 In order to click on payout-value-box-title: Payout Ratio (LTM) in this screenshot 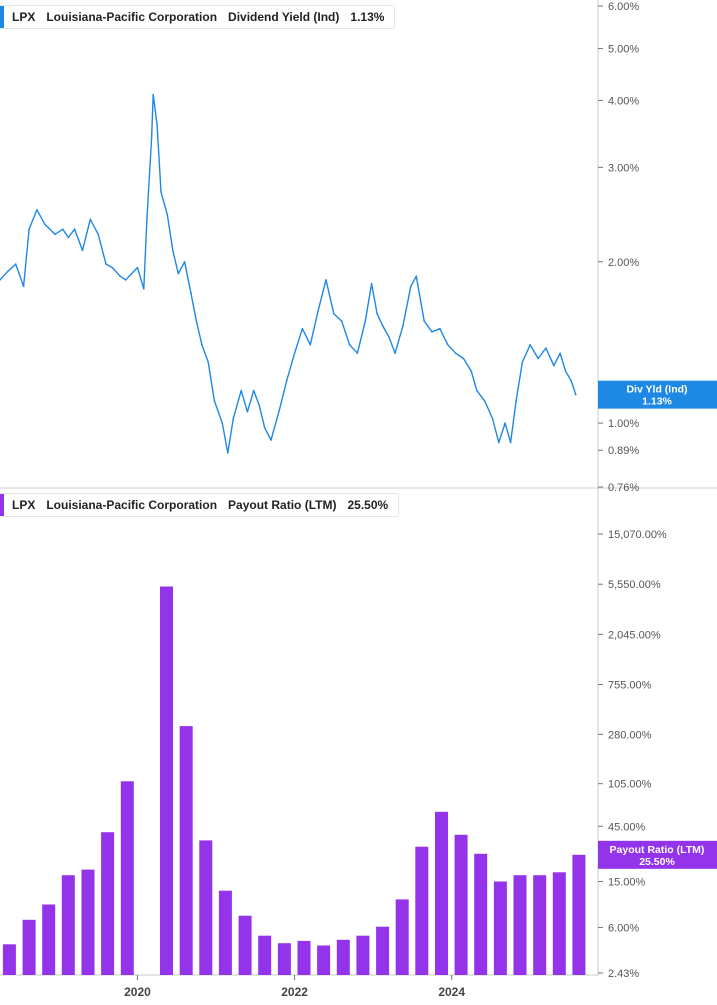, I will do `click(657, 850)`.